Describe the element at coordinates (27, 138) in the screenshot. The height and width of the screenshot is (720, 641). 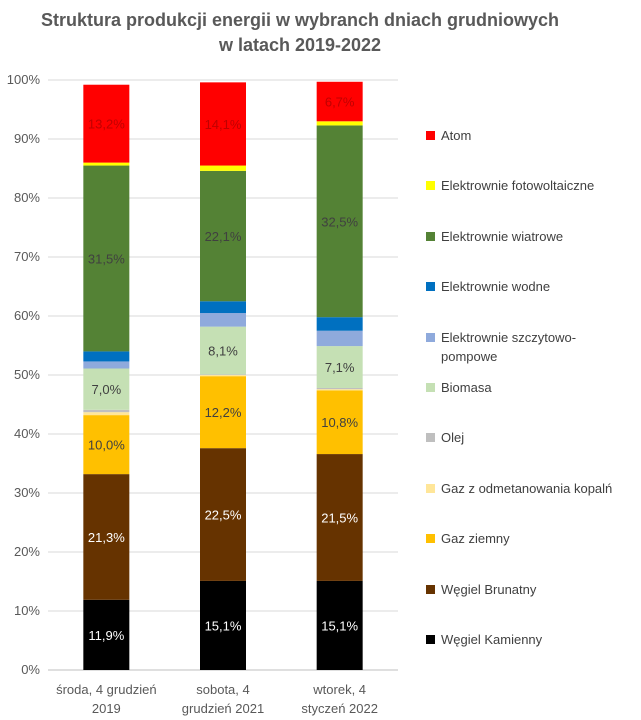
I see `y-tick-label: 90%` at that location.